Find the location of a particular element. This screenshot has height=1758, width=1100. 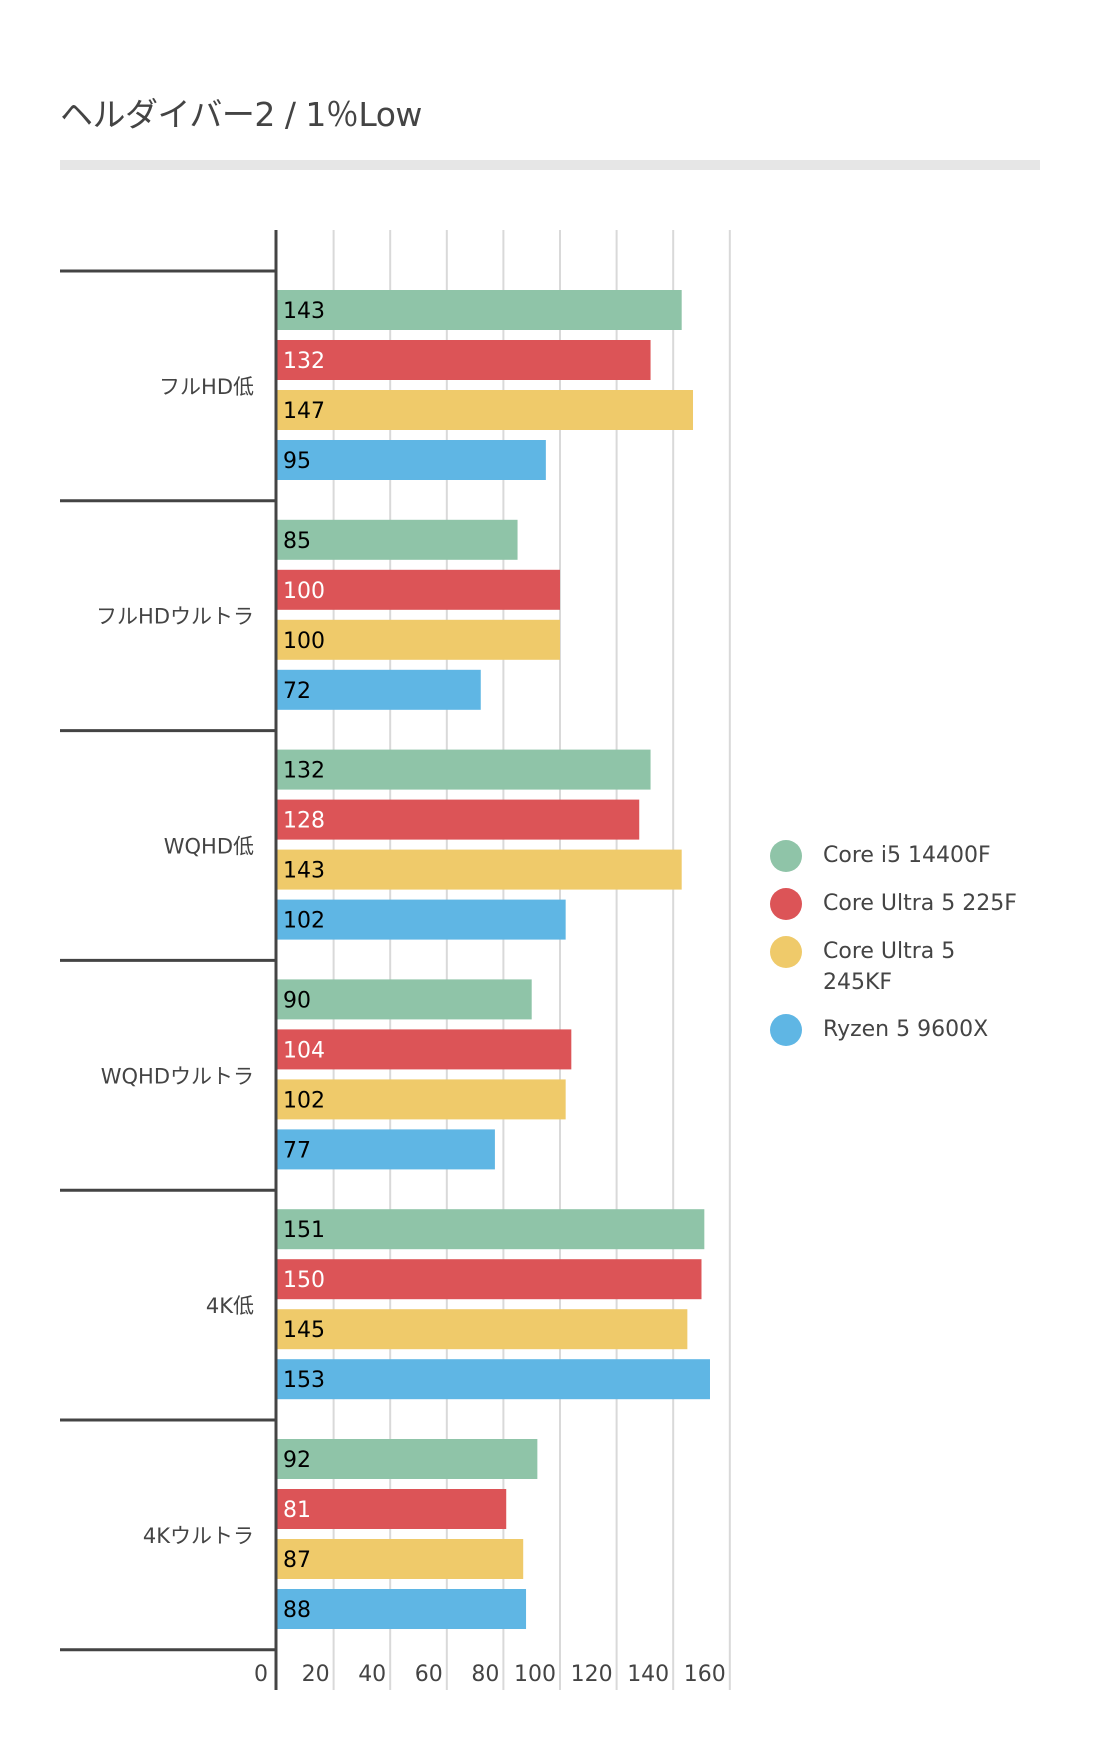

bar-value-label: 153 is located at coordinates (304, 1380).